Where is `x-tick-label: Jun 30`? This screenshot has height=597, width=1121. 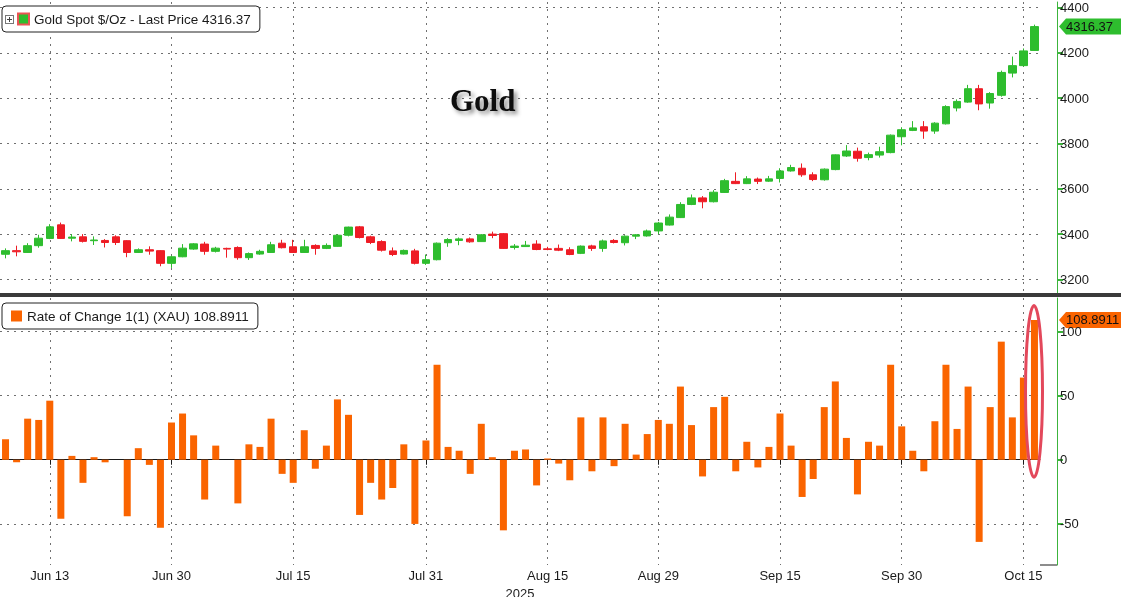
x-tick-label: Jun 30 is located at coordinates (171, 575).